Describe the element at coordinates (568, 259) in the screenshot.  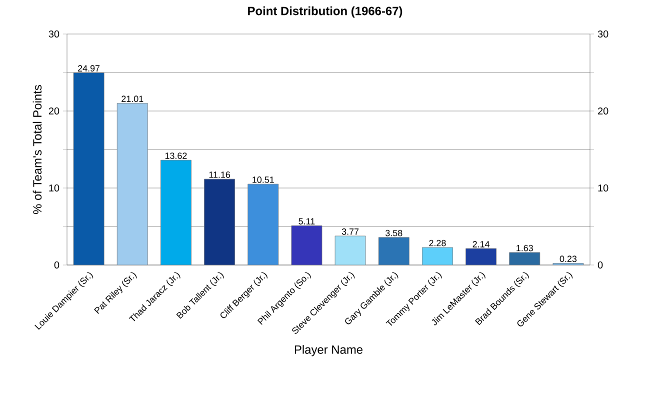
I see `data-label: 0.23` at that location.